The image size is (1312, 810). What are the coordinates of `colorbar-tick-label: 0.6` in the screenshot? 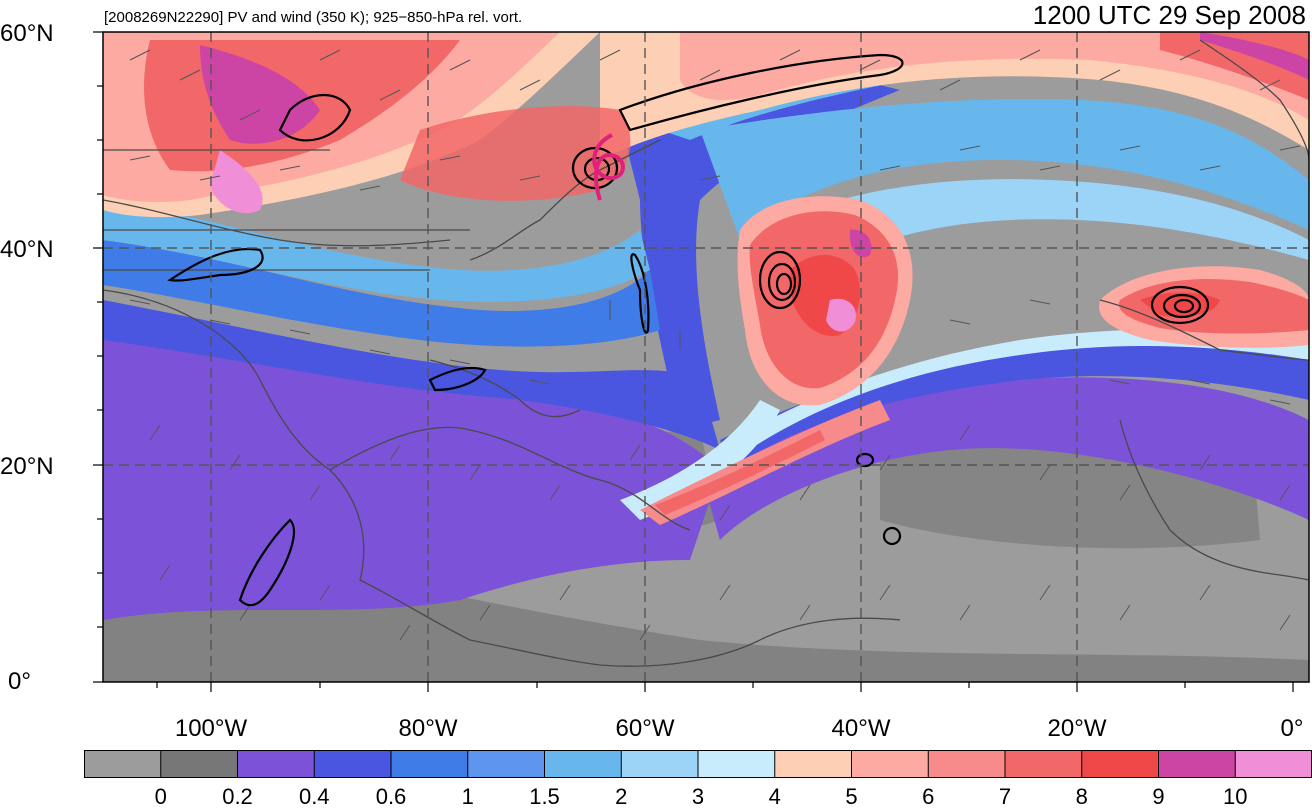 It's located at (391, 796).